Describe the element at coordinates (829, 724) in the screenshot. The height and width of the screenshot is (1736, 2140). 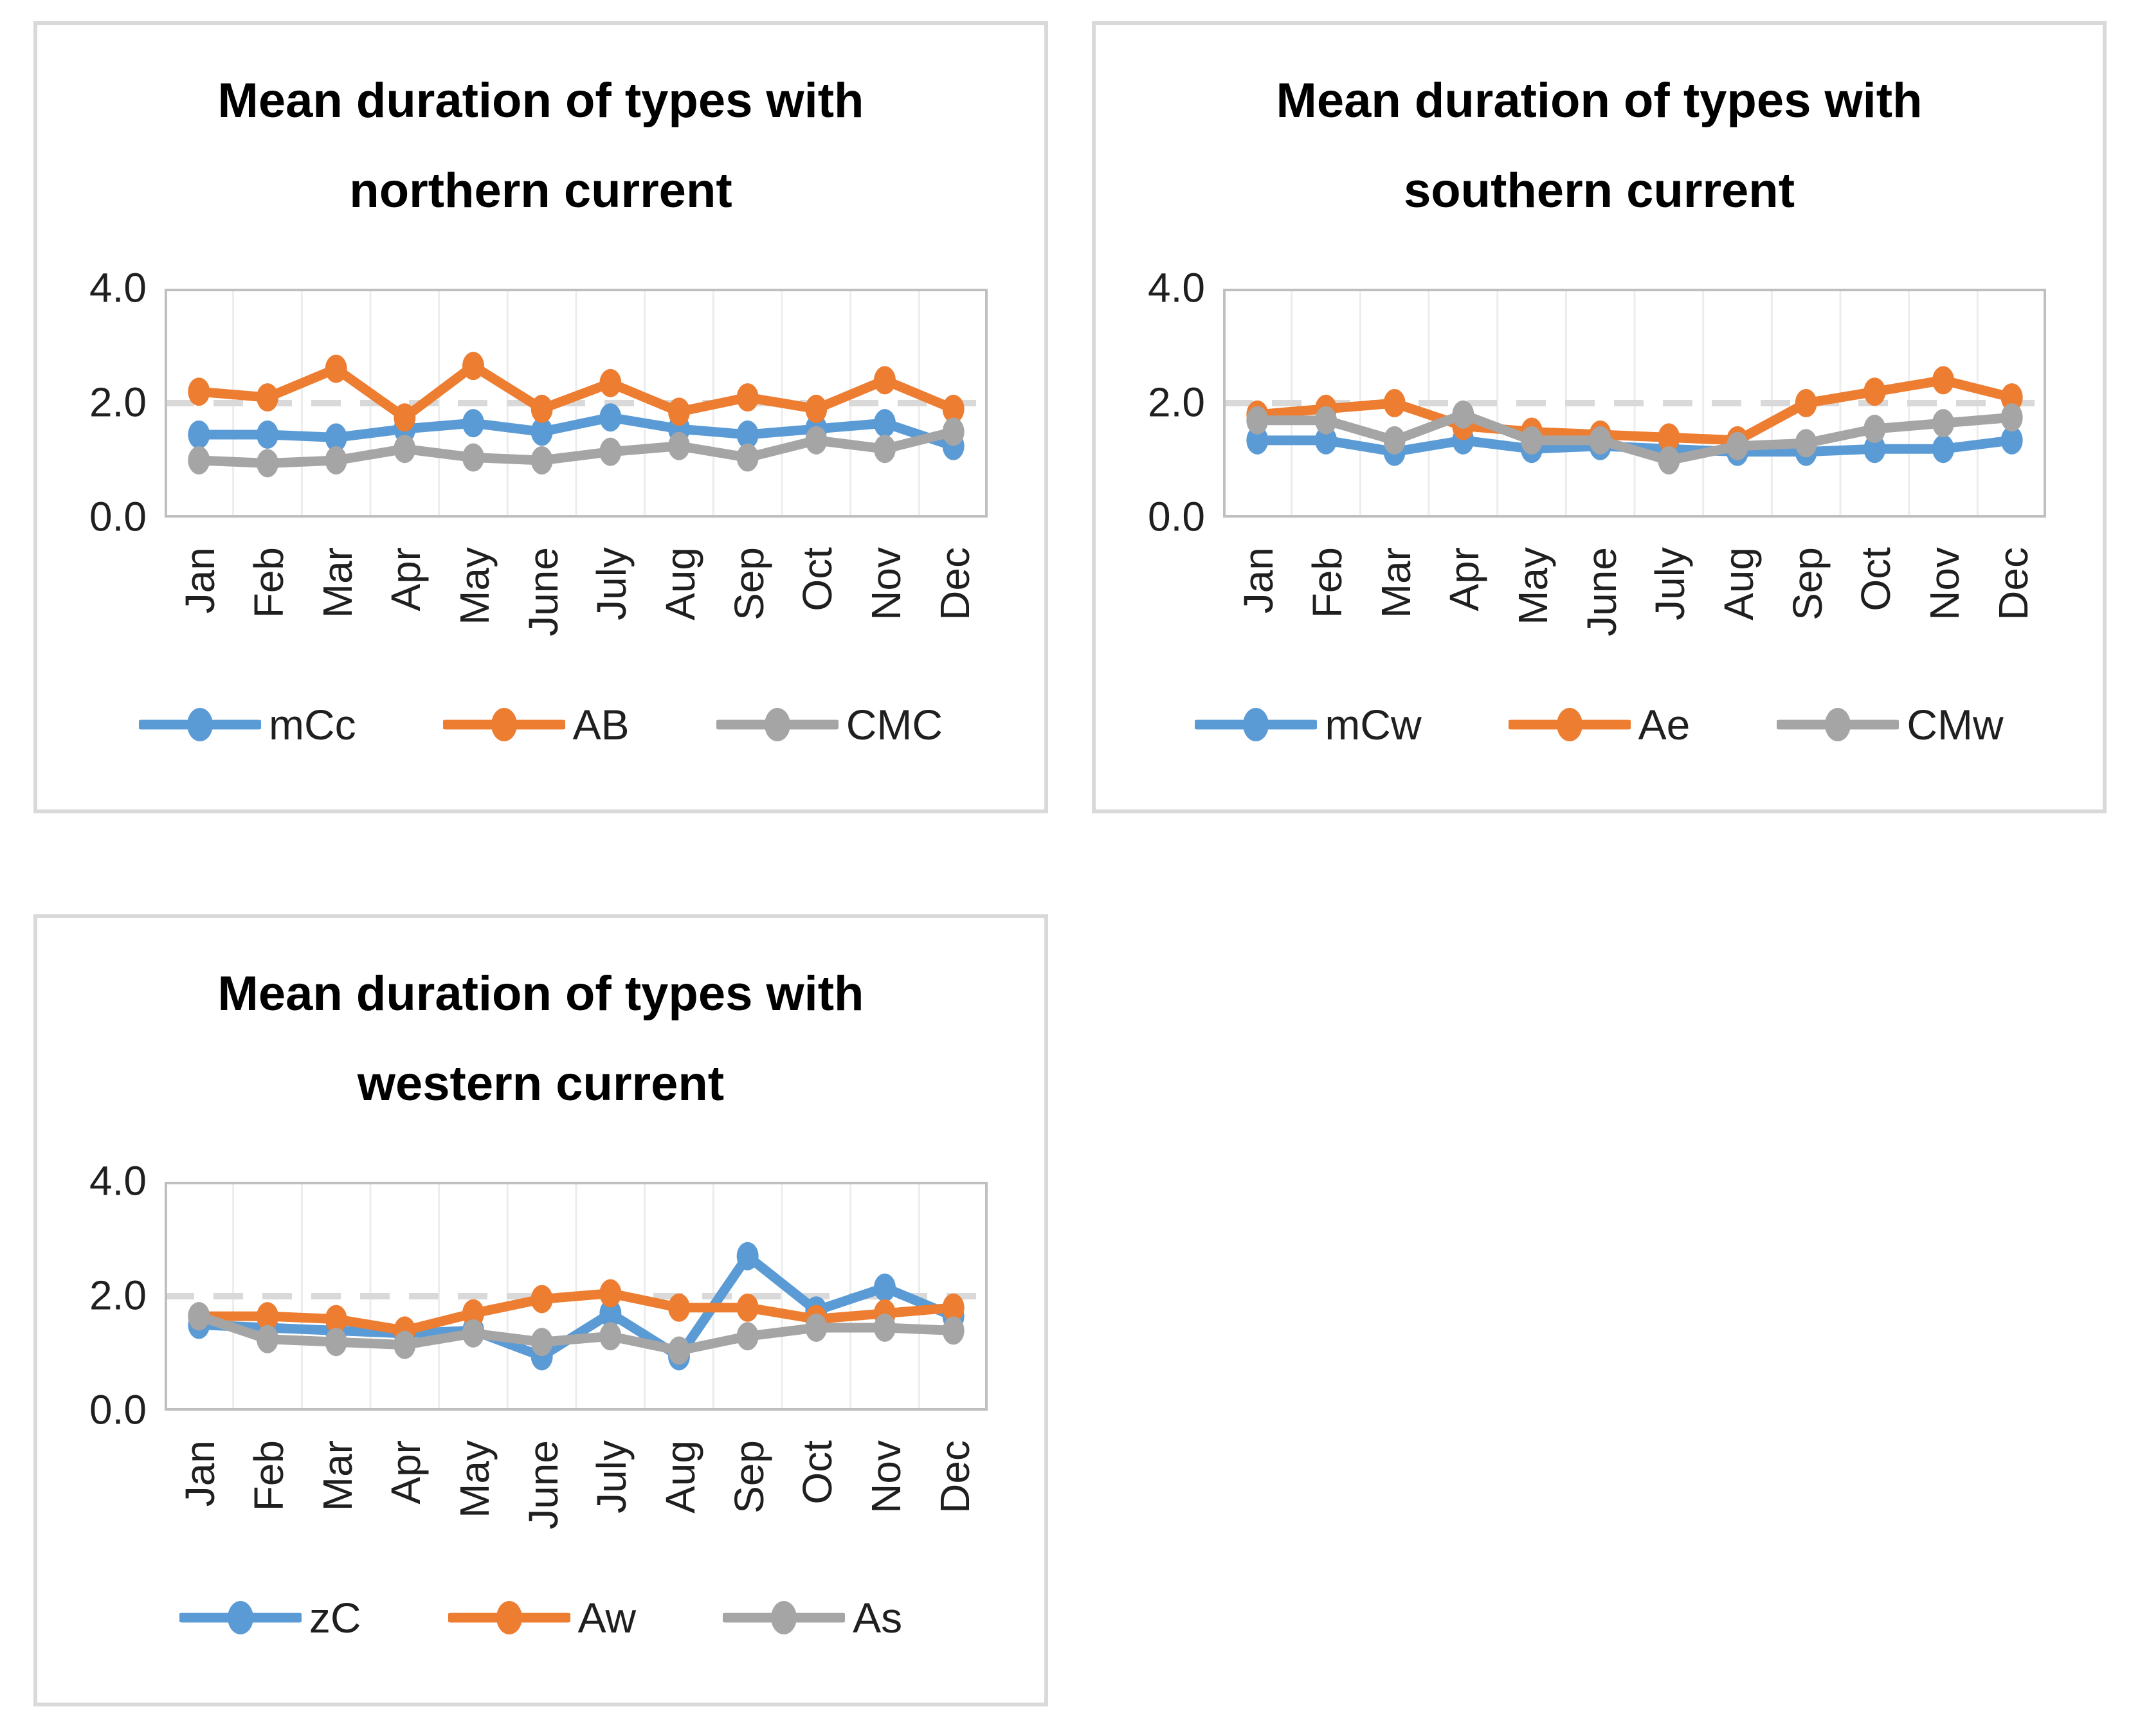
I see `legend-item-CMC: CMC` at that location.